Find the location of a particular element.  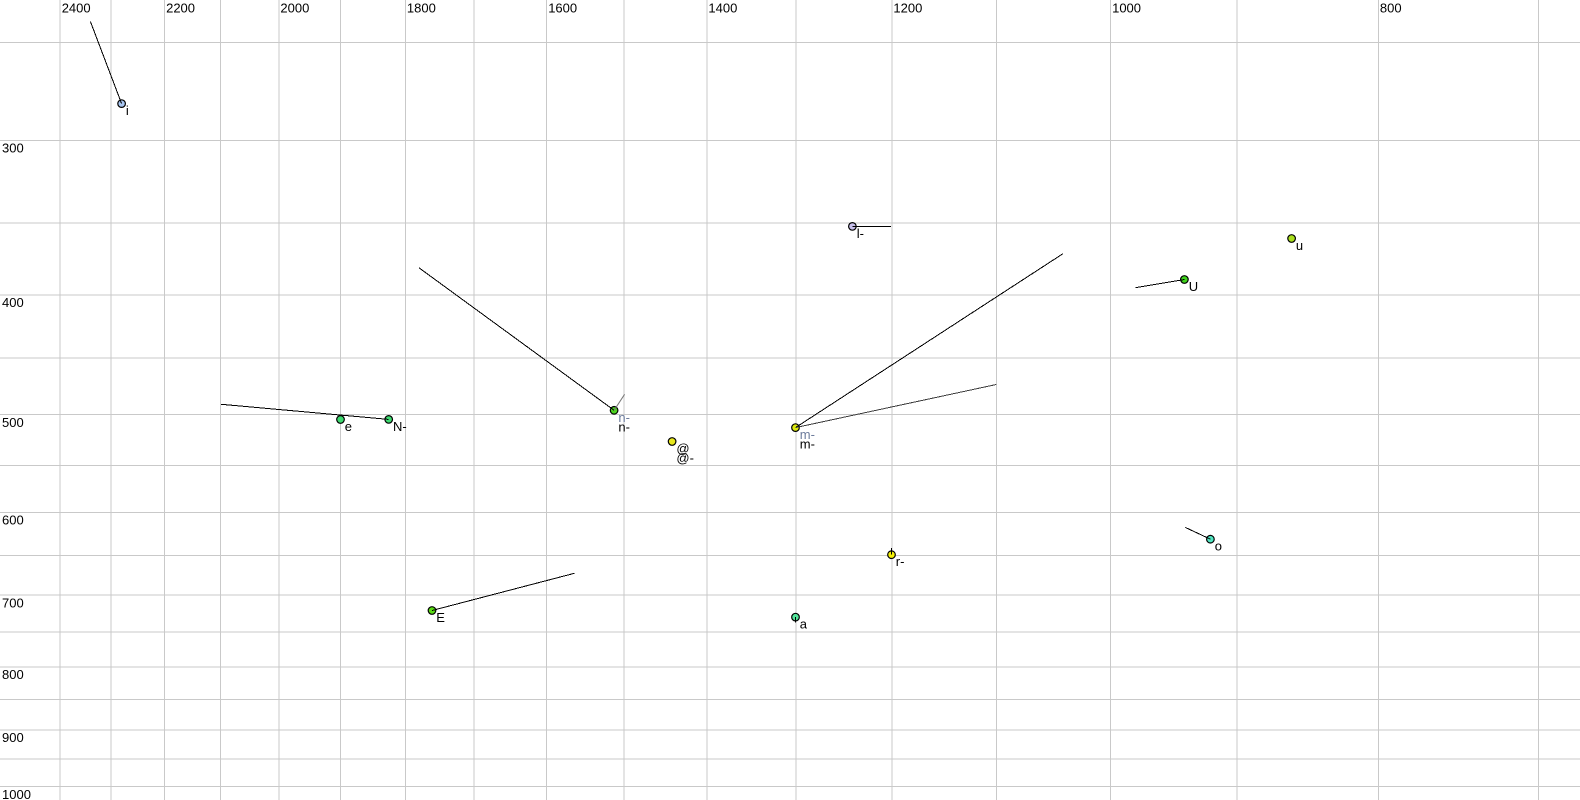

svg-text: 400 is located at coordinates (13, 302).